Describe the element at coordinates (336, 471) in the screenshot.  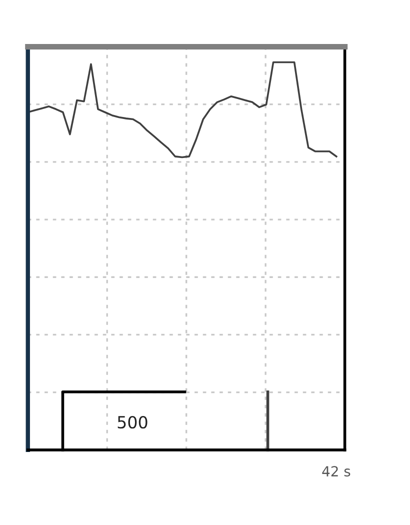
I see `text: 42 s` at that location.